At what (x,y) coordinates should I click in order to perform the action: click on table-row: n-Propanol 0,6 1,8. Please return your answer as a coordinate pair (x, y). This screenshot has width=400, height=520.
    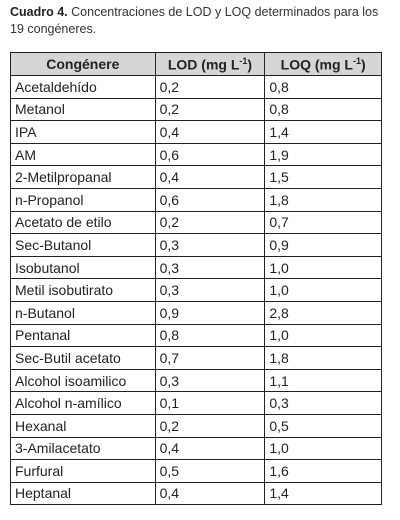
    Looking at the image, I should click on (196, 199).